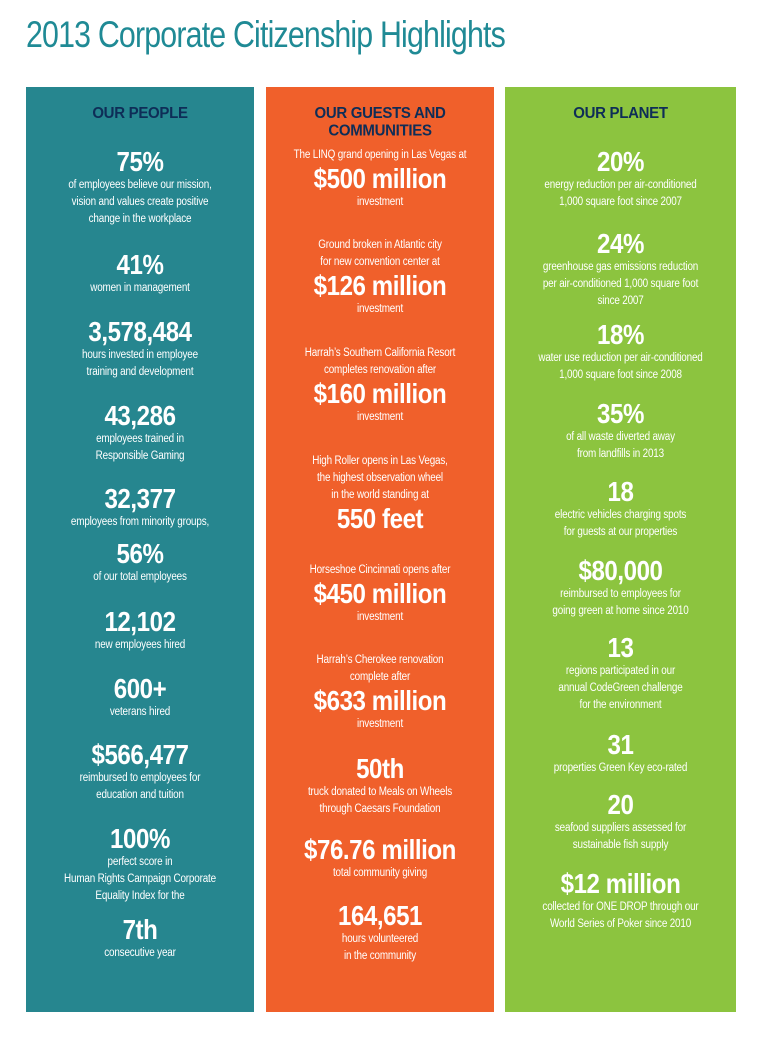 This screenshot has width=763, height=1038. What do you see at coordinates (380, 155) in the screenshot?
I see `stat-intro: The LINQ grand opening in Las Vegas at` at bounding box center [380, 155].